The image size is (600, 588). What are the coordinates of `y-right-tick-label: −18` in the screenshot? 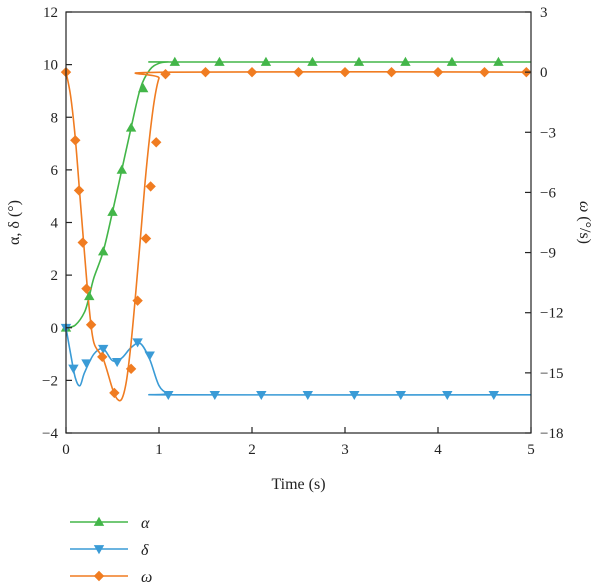 It's located at (551, 434).